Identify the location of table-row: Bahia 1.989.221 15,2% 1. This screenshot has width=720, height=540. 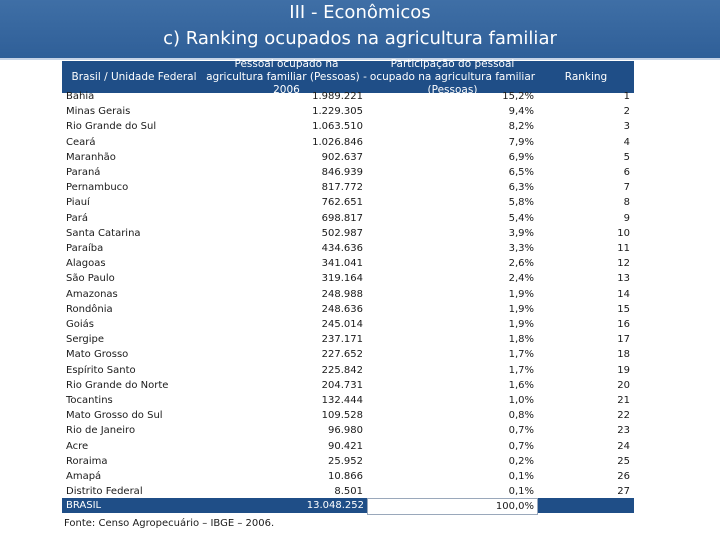
(348, 96).